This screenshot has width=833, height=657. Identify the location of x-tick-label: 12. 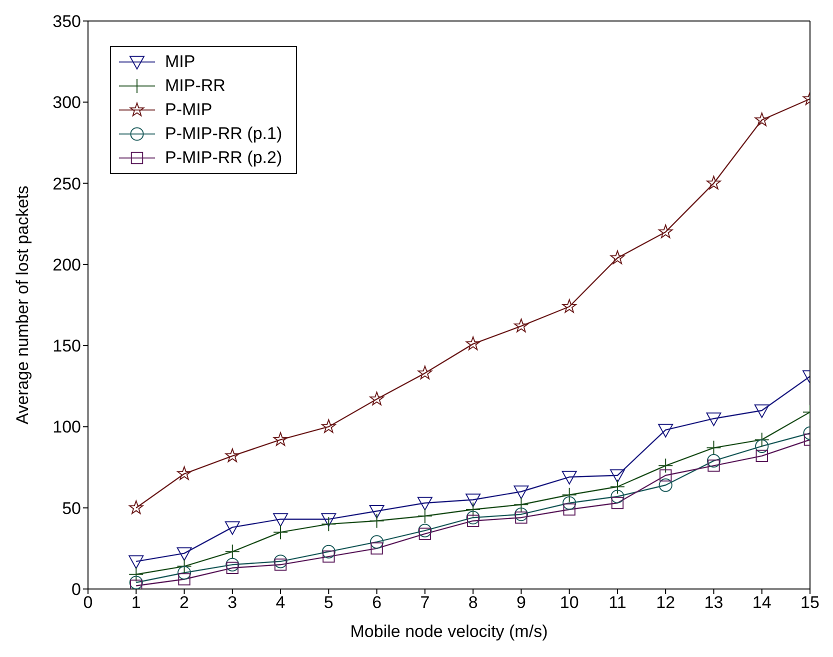
(666, 602).